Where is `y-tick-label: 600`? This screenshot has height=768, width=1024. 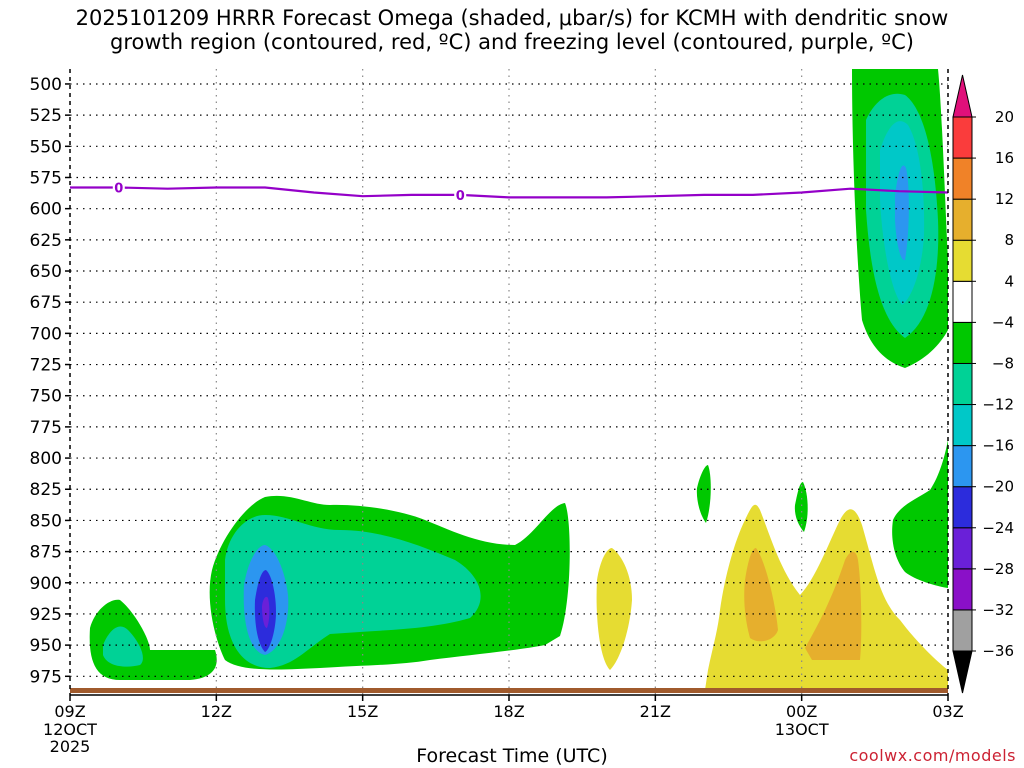
y-tick-label: 600 is located at coordinates (46, 210).